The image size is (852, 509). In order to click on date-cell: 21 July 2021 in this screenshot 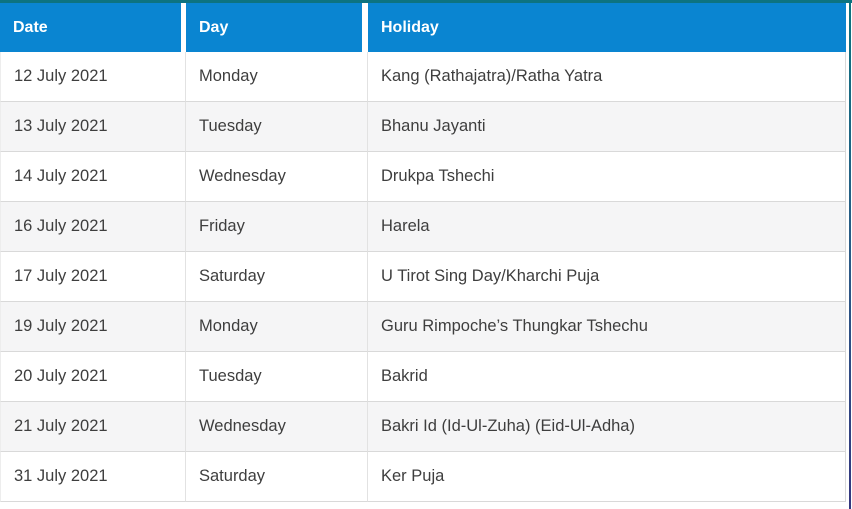, I will do `click(93, 427)`.